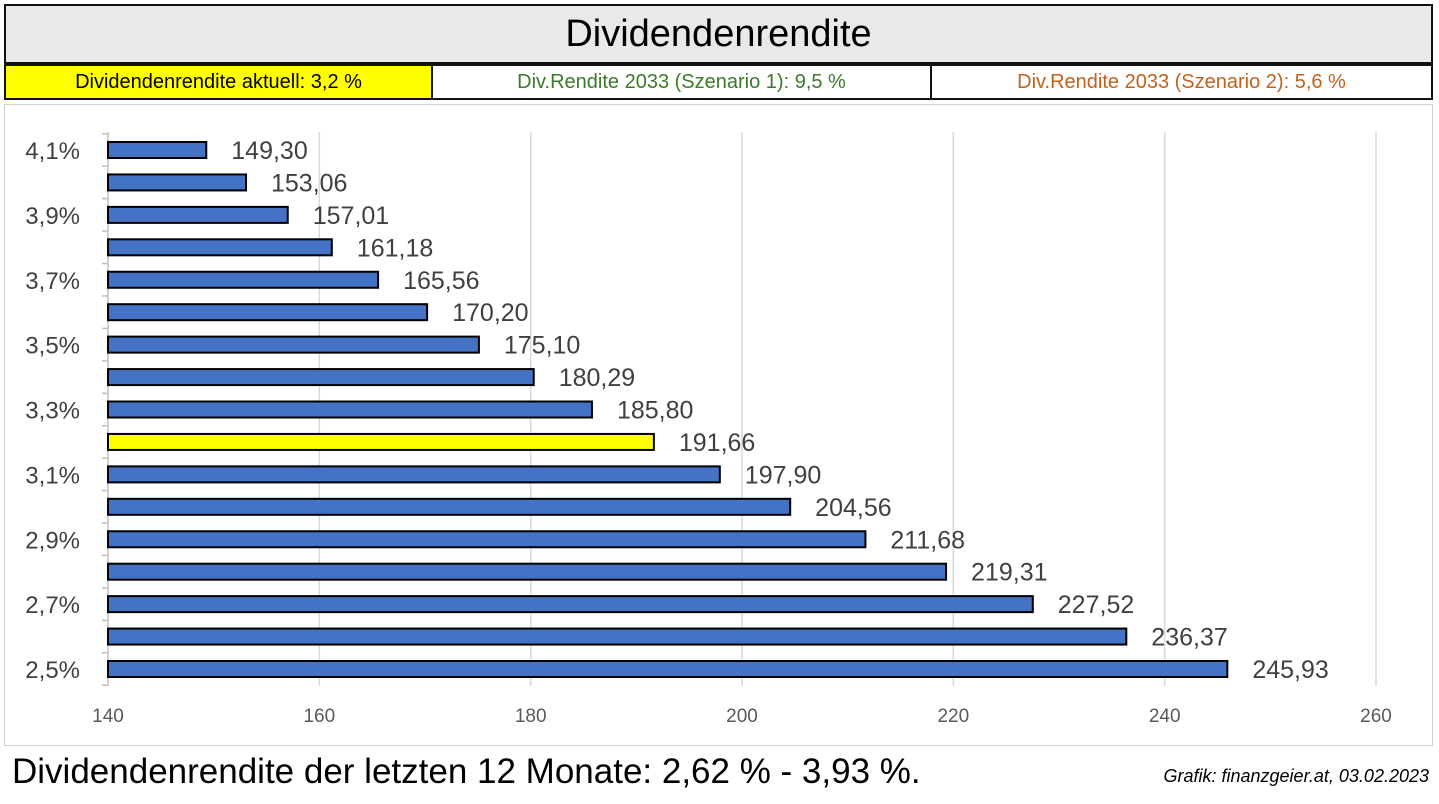 The image size is (1439, 804). Describe the element at coordinates (1009, 573) in the screenshot. I see `data-label: 219,31` at that location.